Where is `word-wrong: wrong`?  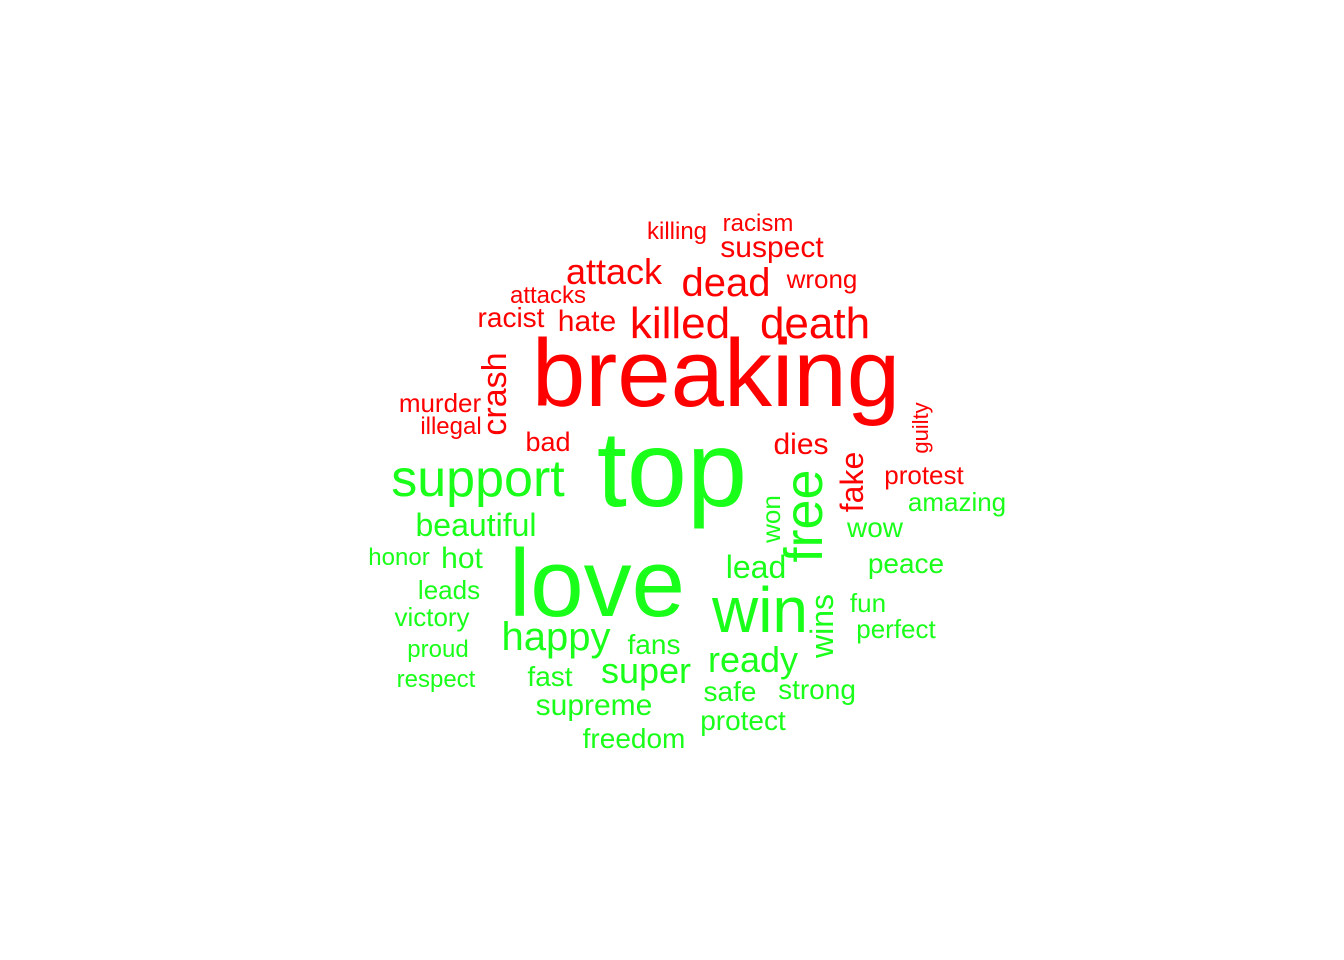
word-wrong: wrong is located at coordinates (822, 279).